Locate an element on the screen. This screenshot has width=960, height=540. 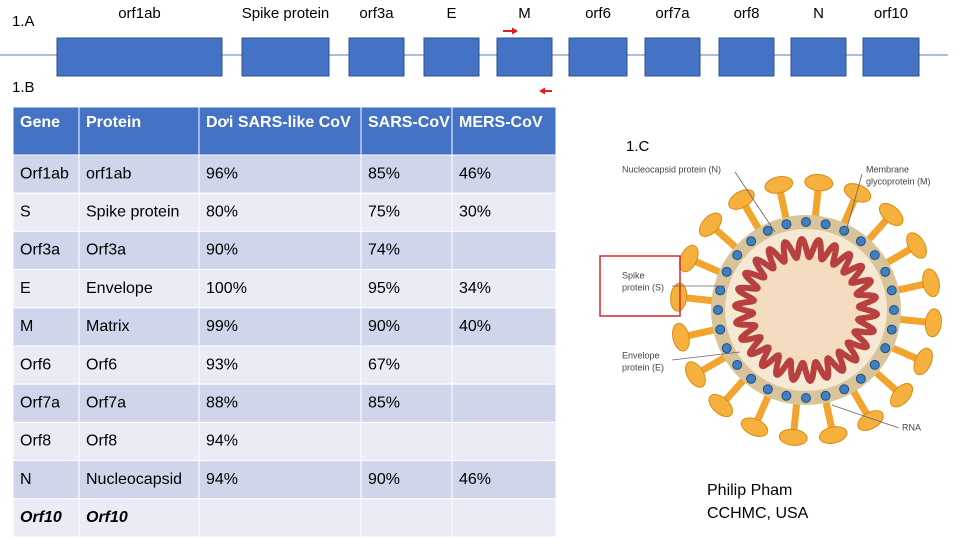
cell-text: 75% is located at coordinates (384, 212).